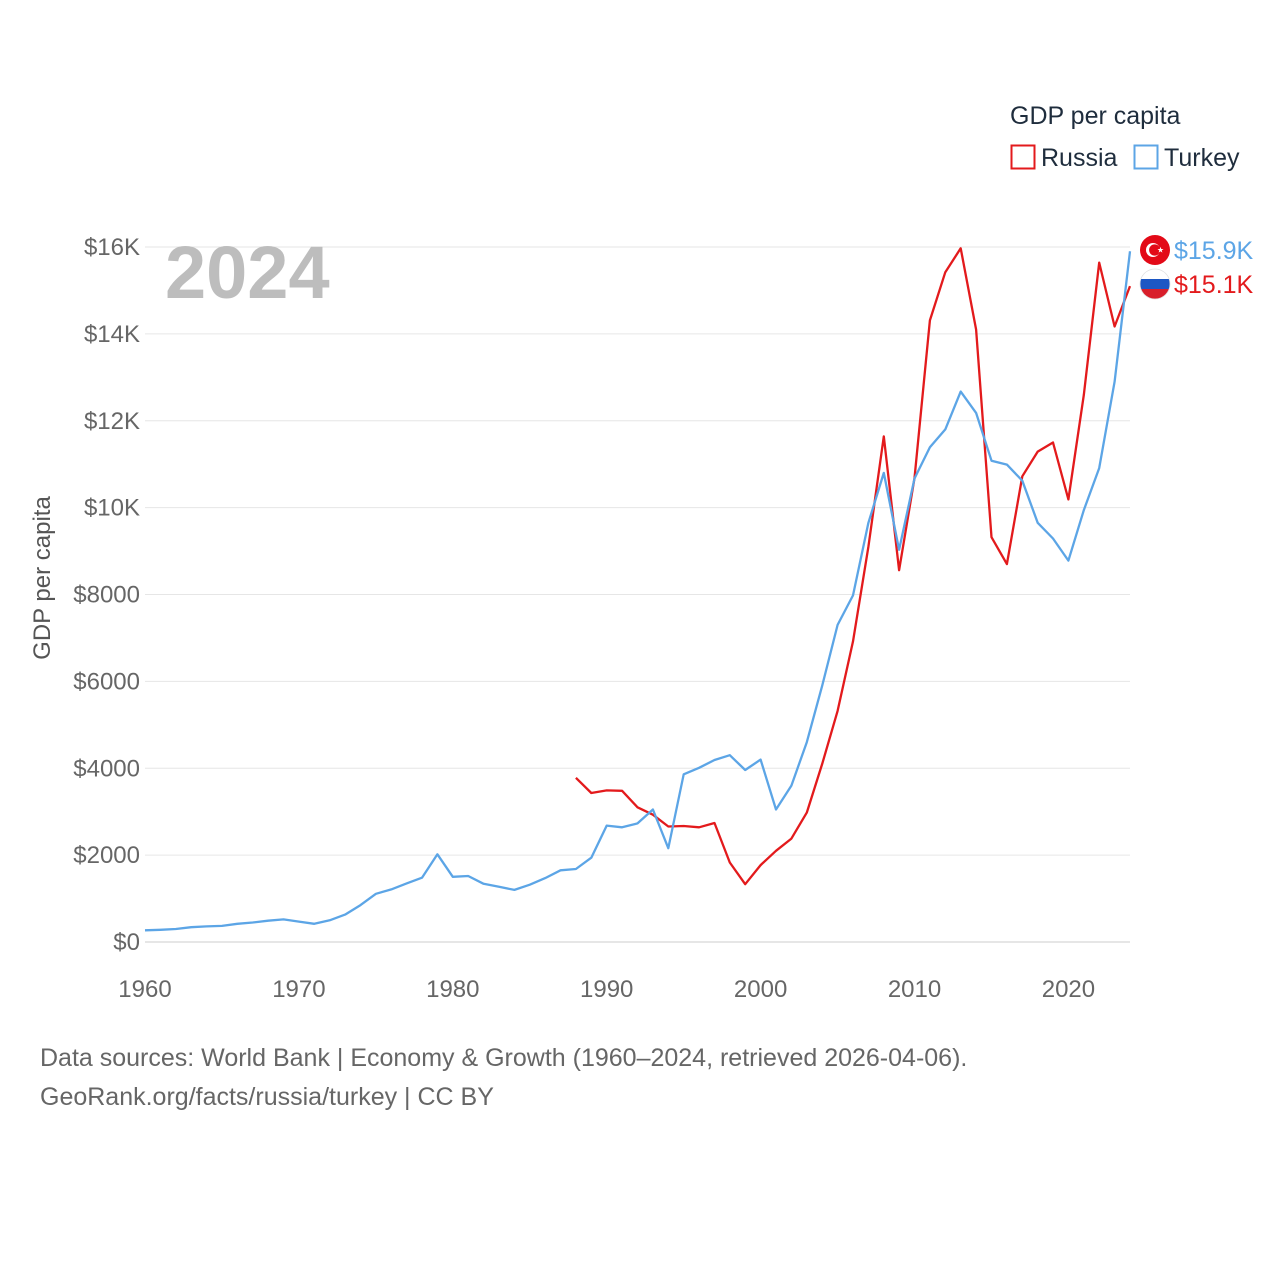 The height and width of the screenshot is (1280, 1280). Describe the element at coordinates (452, 989) in the screenshot. I see `x-tick-label: 1980` at that location.